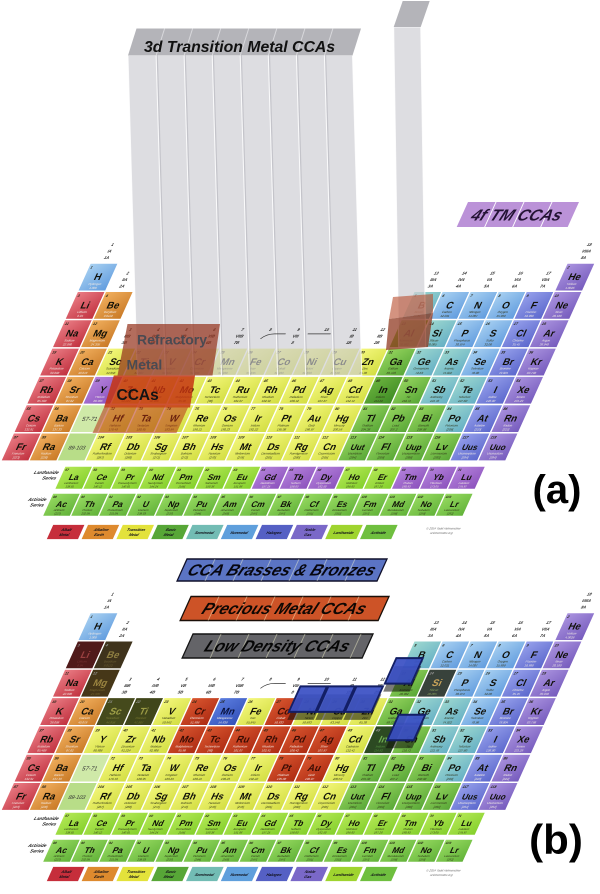 The image size is (600, 894). Describe the element at coordinates (208, 692) in the screenshot. I see `svg-text: 6B` at that location.